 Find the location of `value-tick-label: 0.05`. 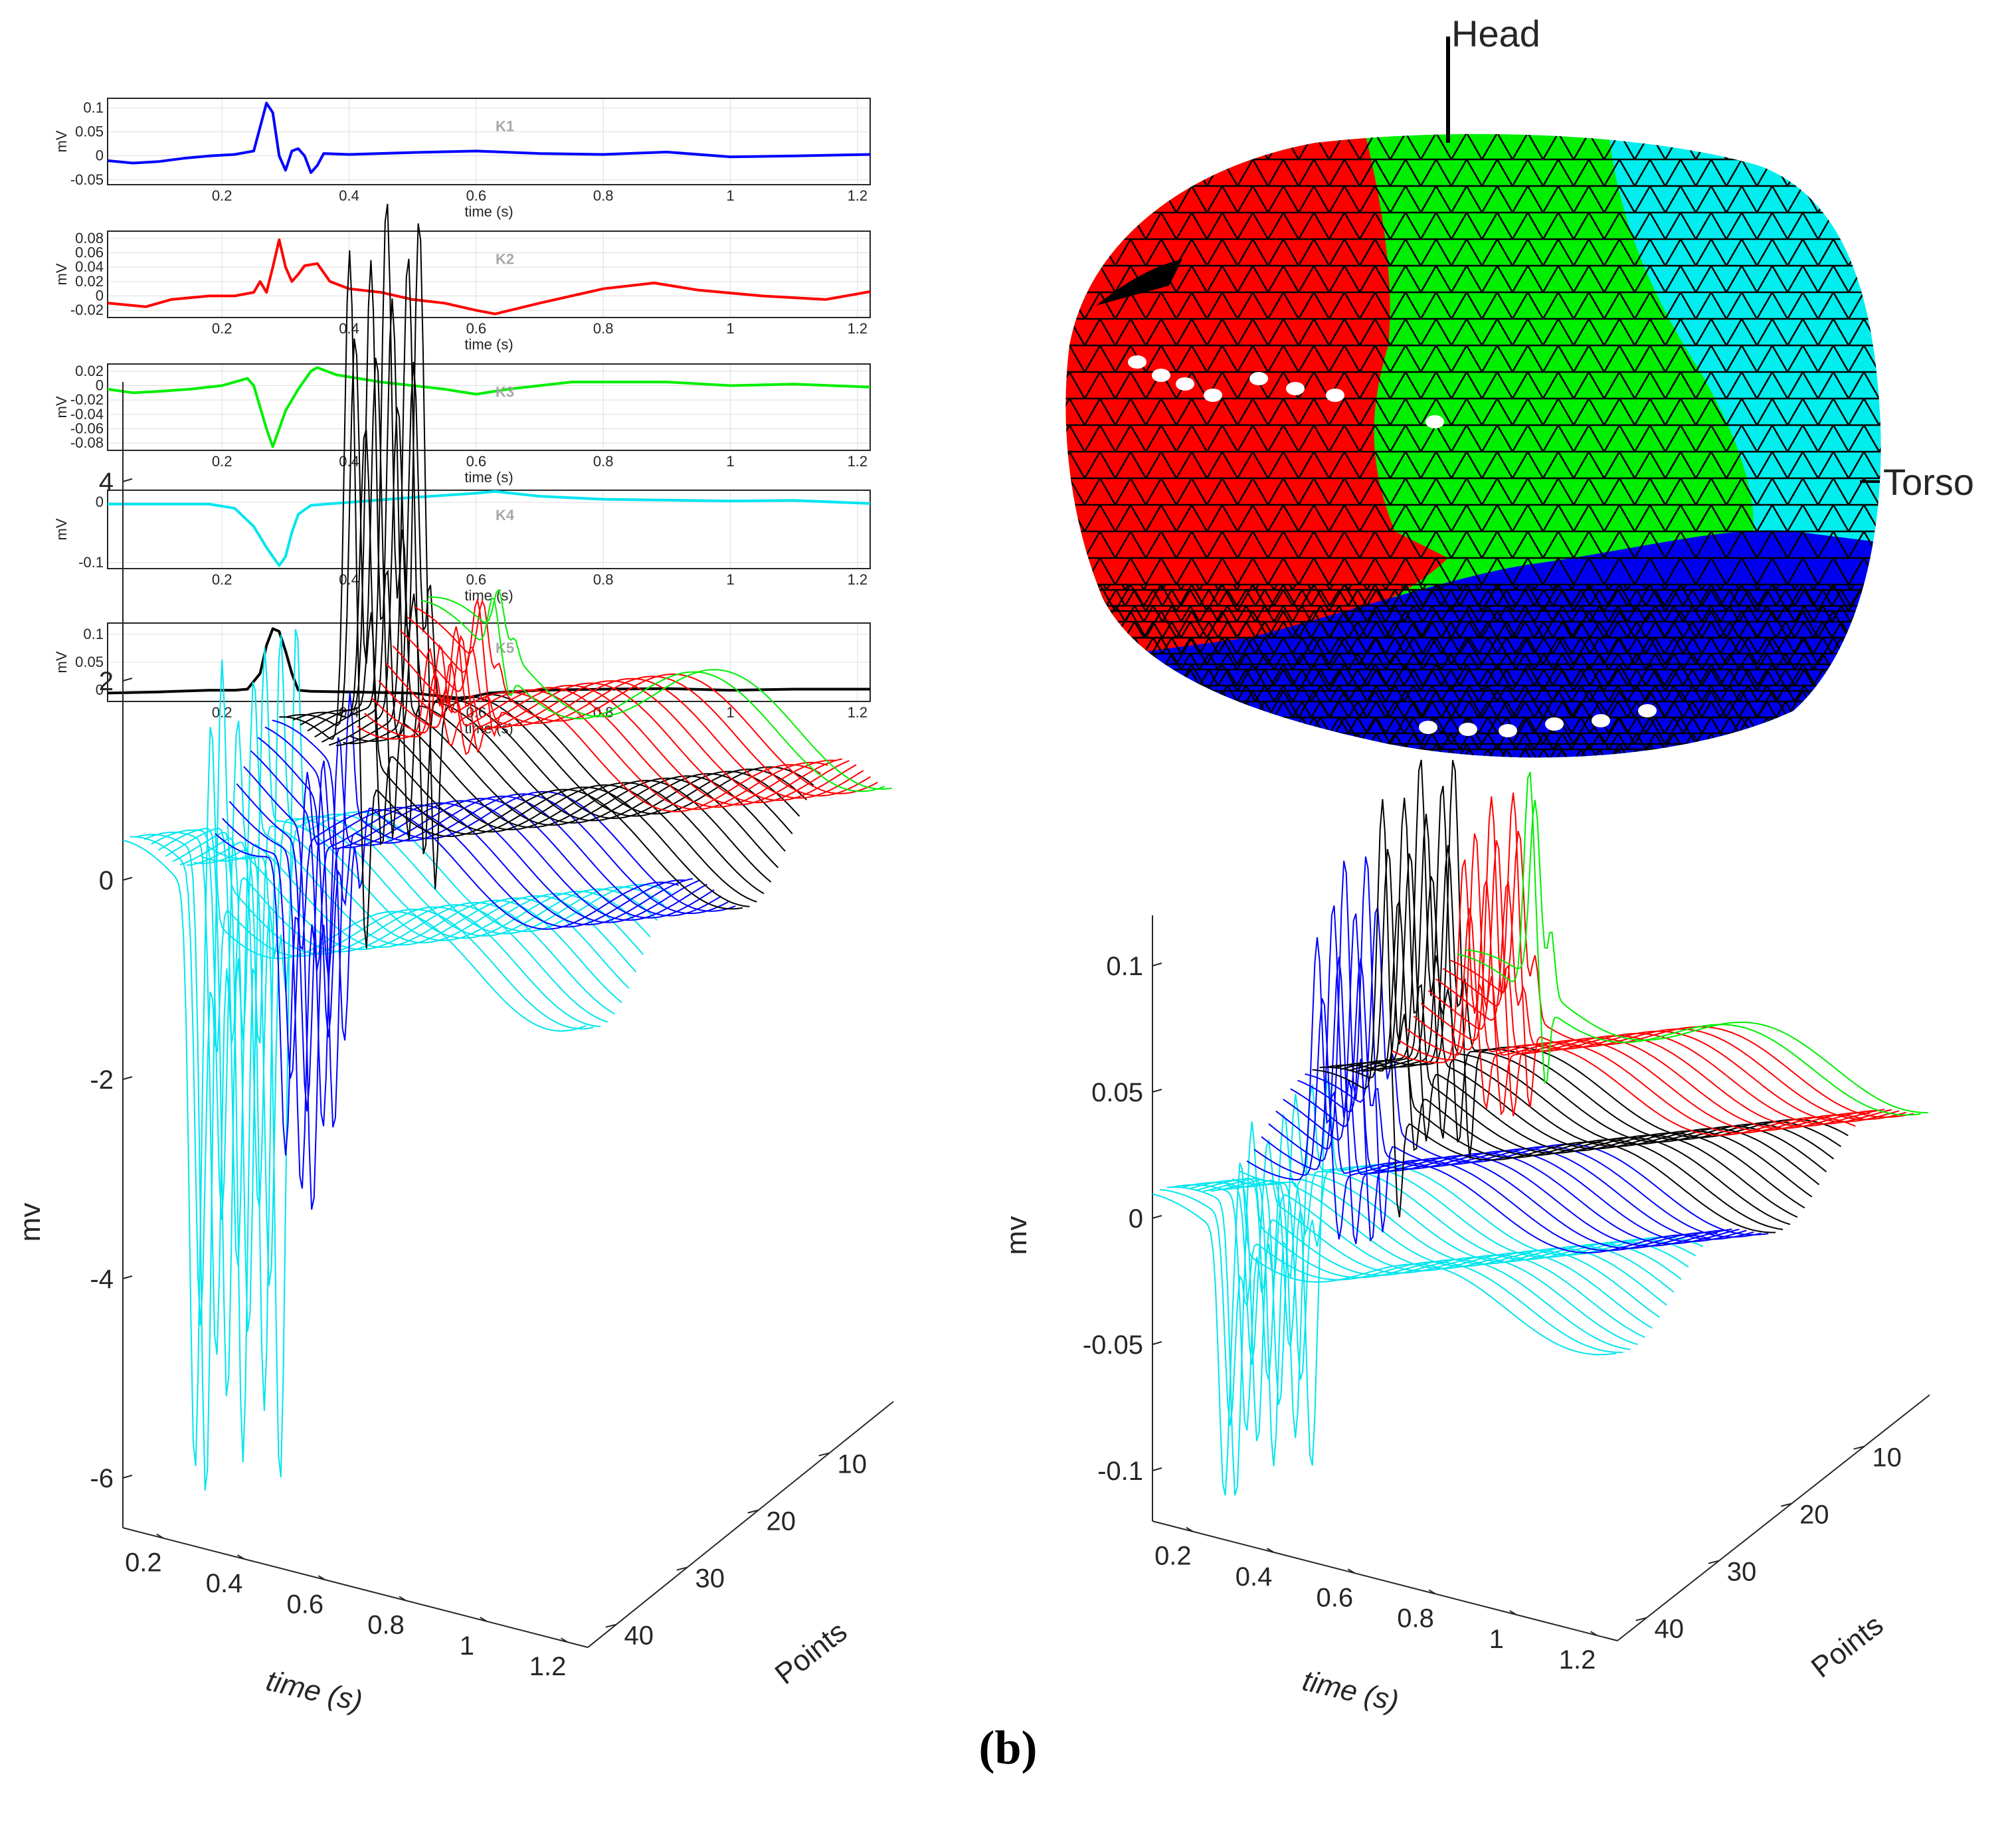

value-tick-label: 0.05 is located at coordinates (1117, 1093).